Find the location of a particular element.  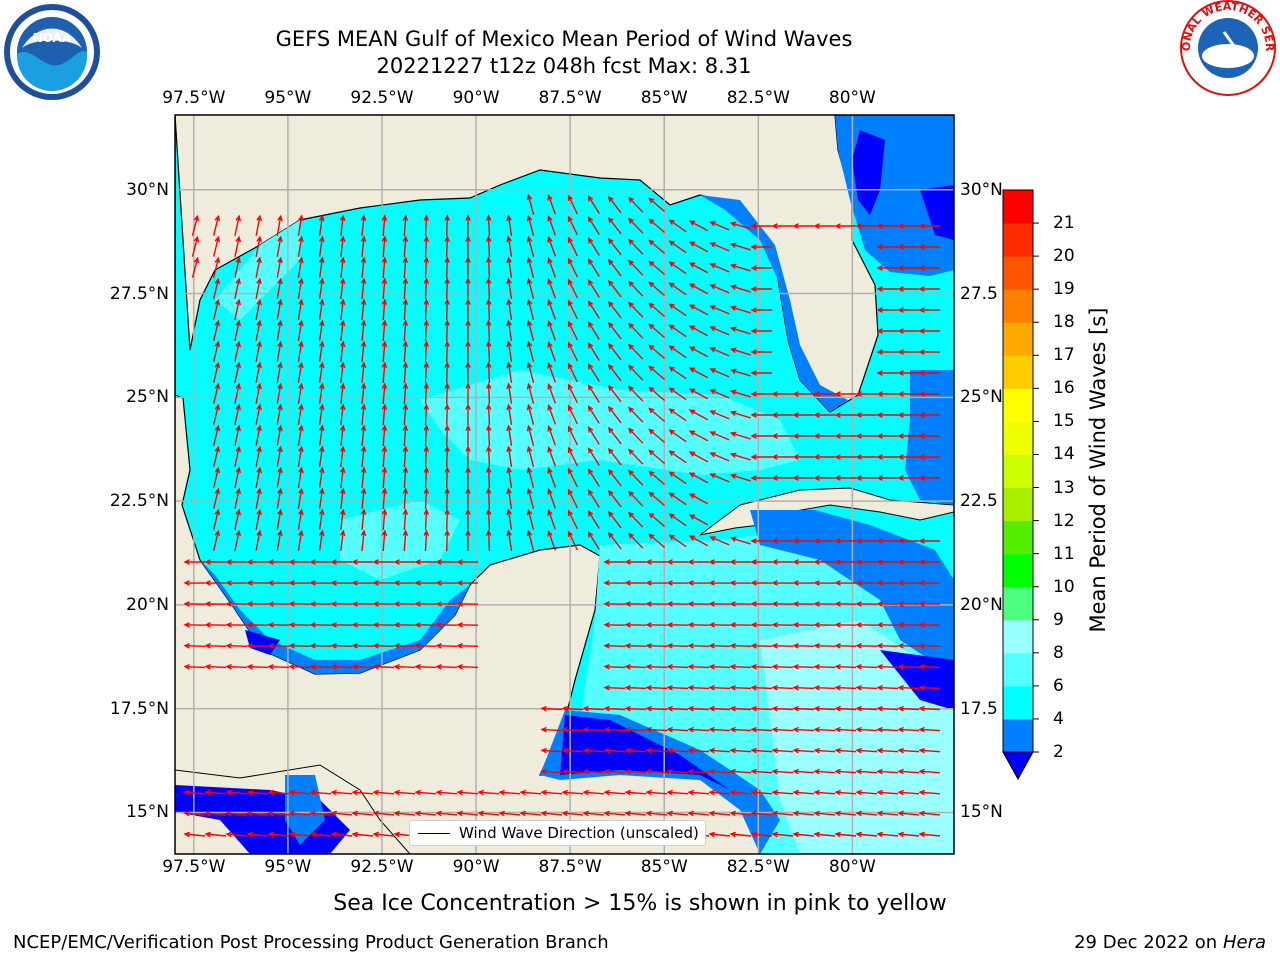

colorbar-tick-11: 11 is located at coordinates (1064, 553).